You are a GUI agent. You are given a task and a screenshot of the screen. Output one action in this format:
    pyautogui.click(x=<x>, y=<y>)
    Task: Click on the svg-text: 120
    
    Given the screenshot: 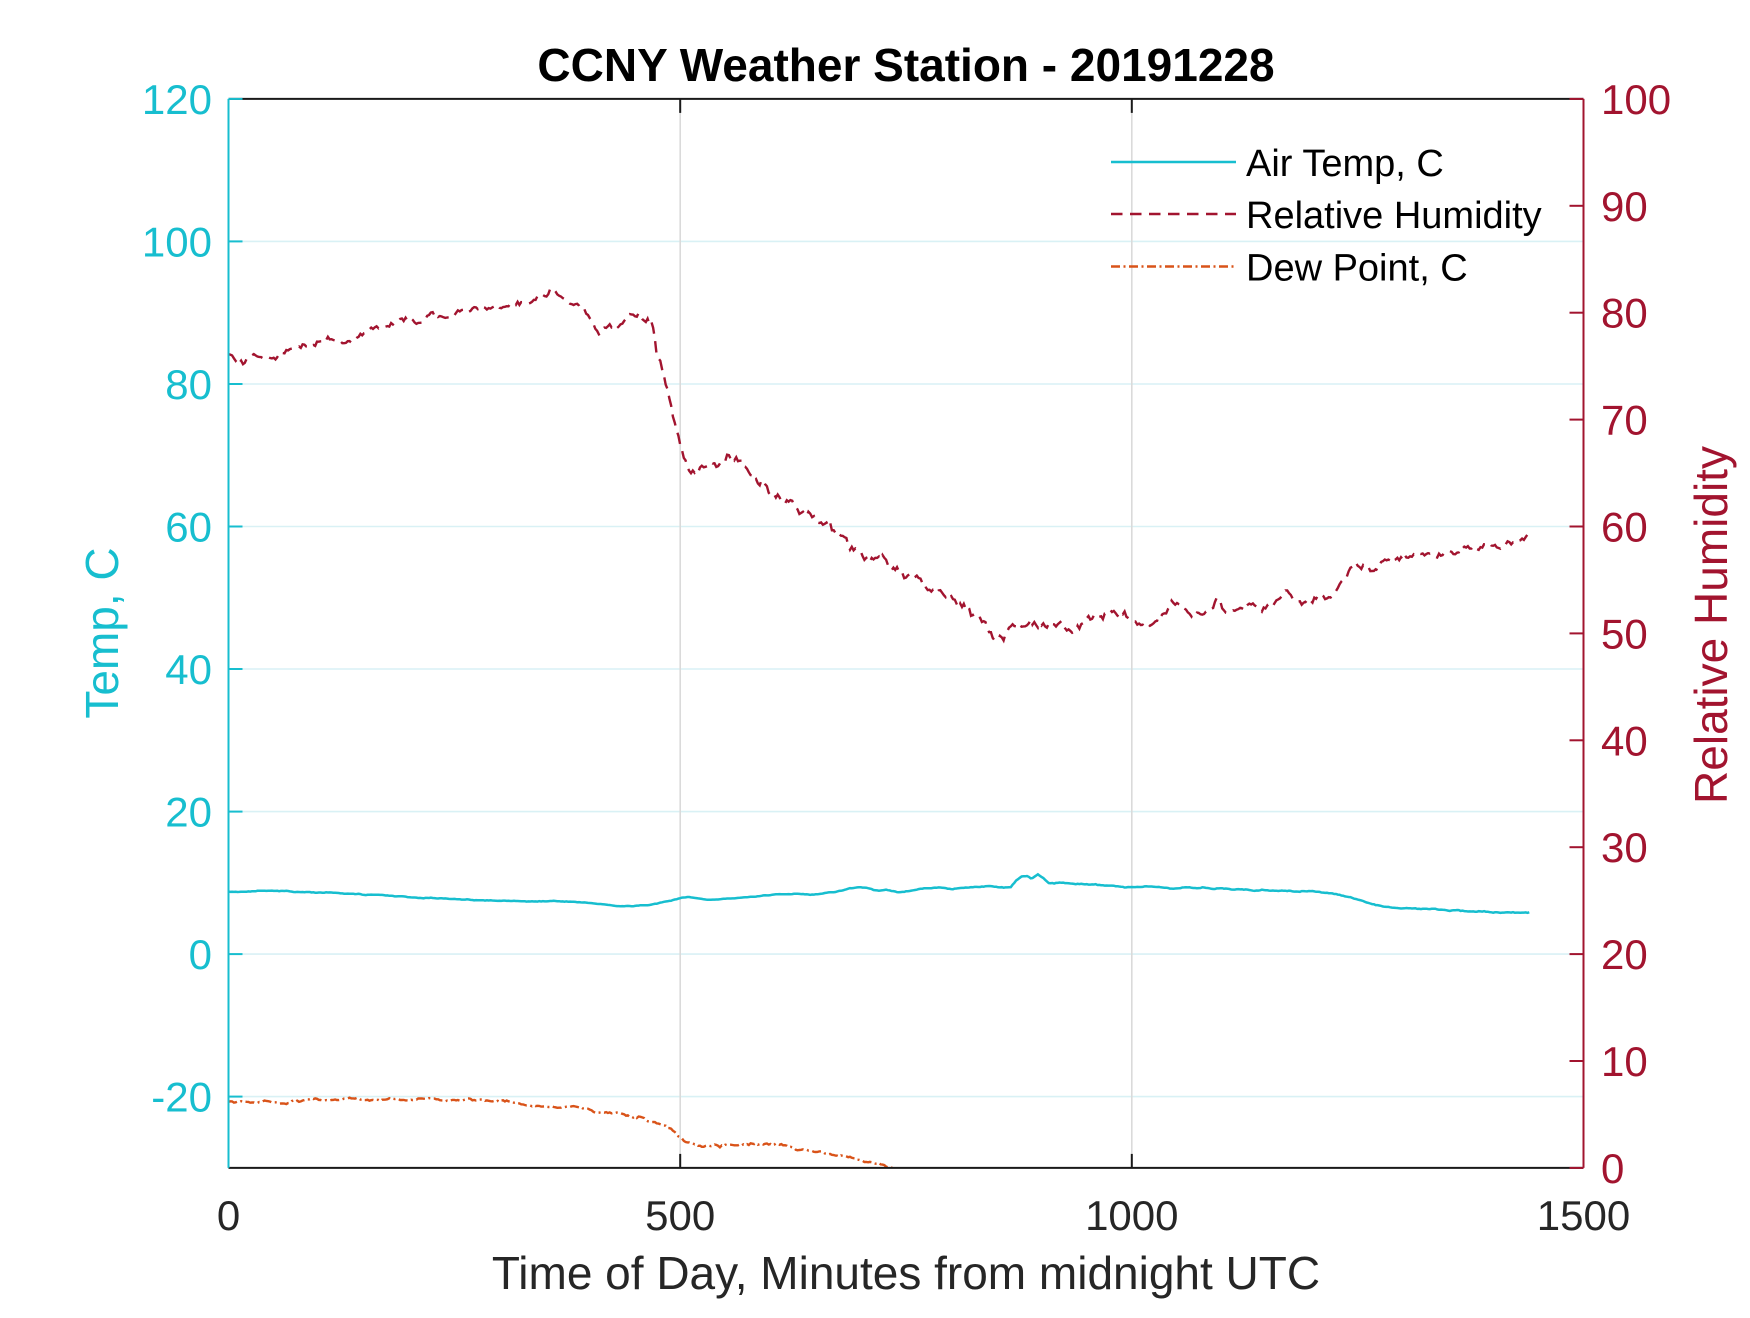 What is the action you would take?
    pyautogui.click(x=177, y=99)
    